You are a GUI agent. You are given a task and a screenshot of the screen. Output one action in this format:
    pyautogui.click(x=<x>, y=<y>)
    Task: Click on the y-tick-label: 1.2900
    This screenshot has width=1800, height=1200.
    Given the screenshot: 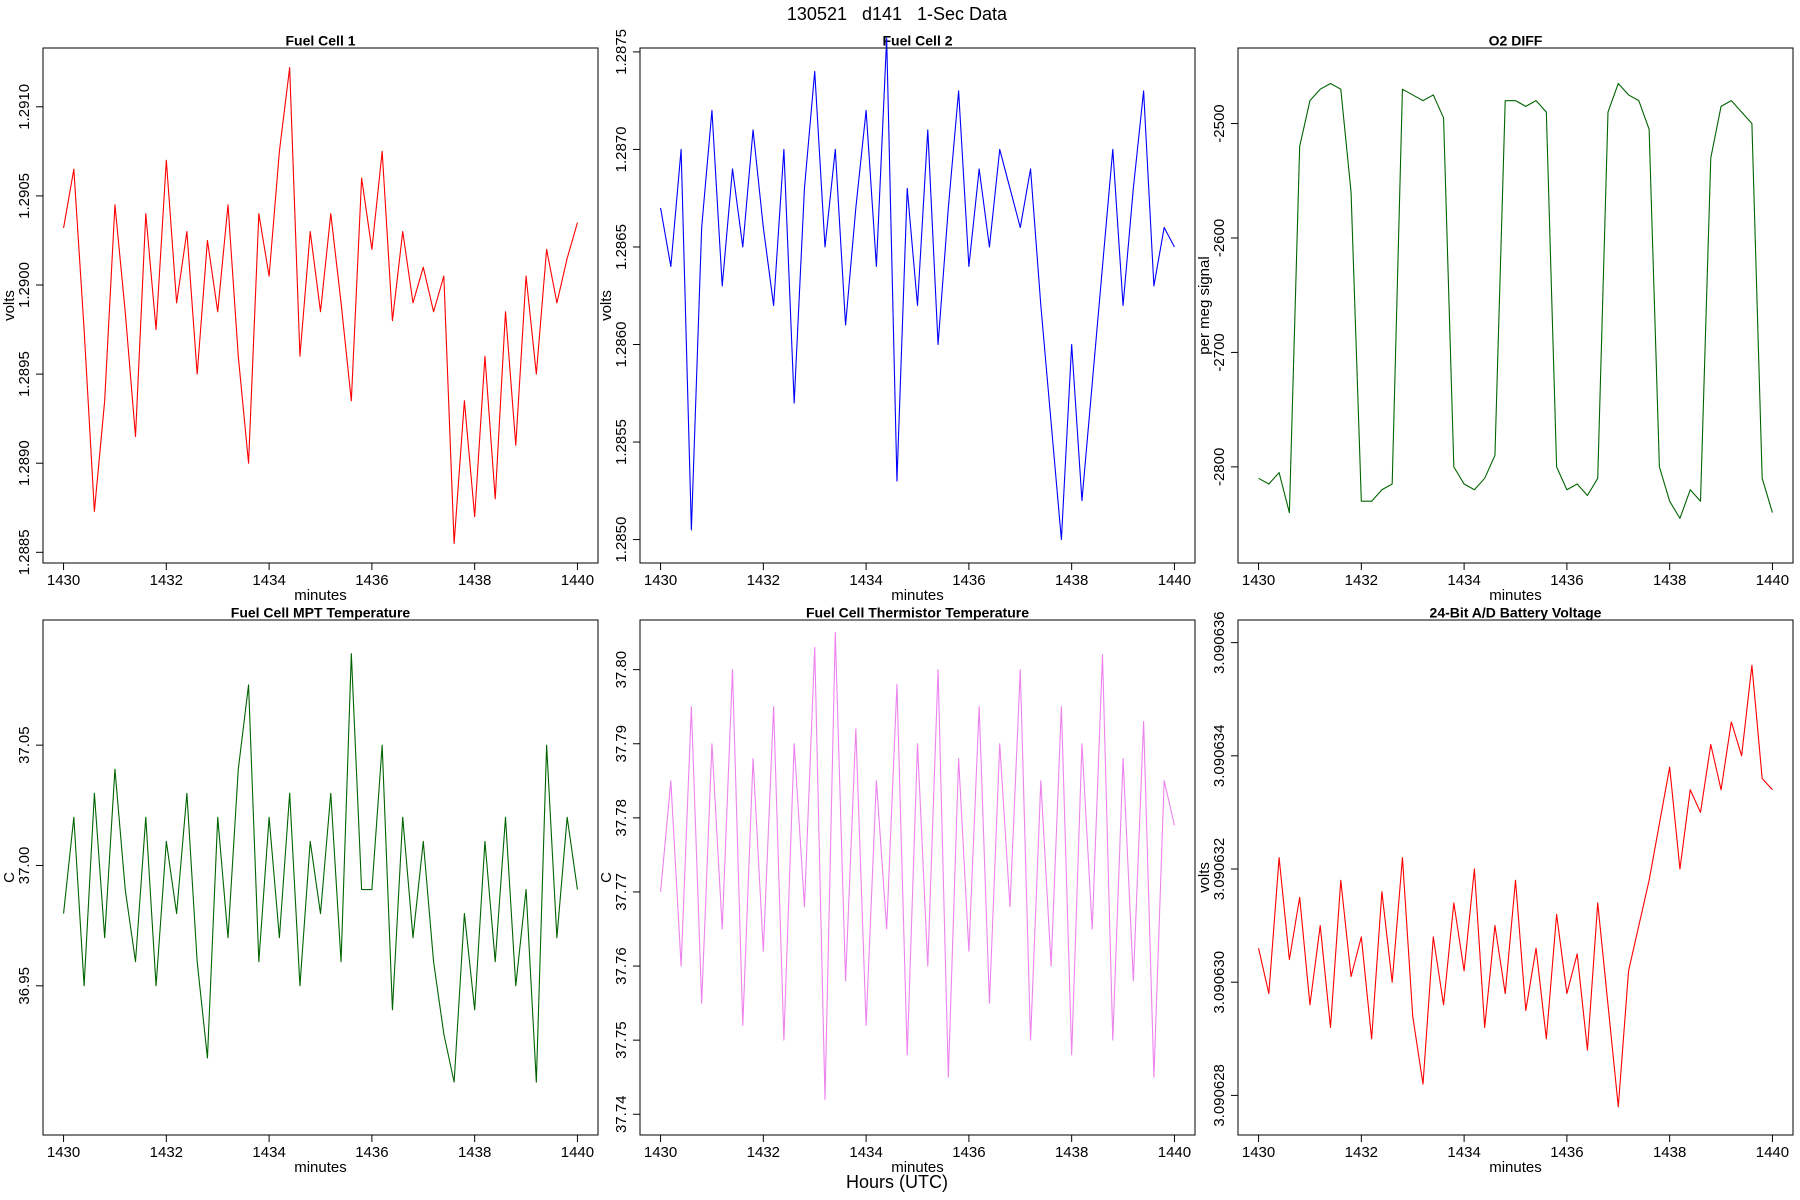 What is the action you would take?
    pyautogui.click(x=24, y=285)
    